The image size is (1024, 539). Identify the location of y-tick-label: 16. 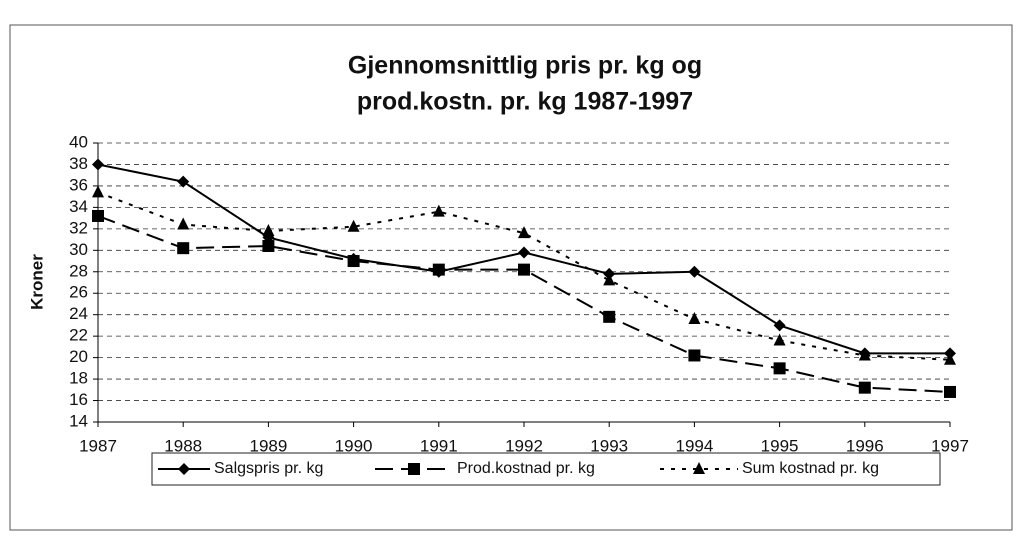
(78, 399).